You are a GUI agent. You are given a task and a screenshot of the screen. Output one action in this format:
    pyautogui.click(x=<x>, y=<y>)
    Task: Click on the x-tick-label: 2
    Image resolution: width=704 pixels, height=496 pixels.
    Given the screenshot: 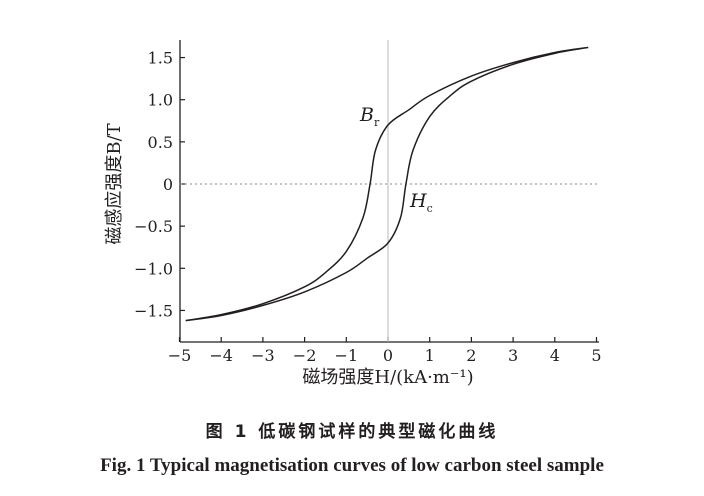 What is the action you would take?
    pyautogui.click(x=471, y=355)
    